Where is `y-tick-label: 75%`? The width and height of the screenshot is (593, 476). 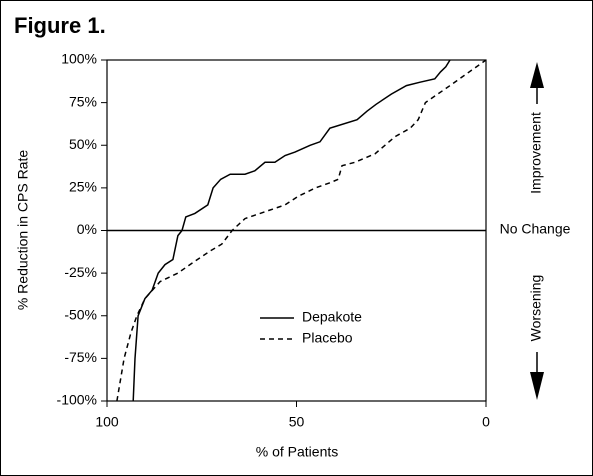
y-tick-label: 75% is located at coordinates (83, 101).